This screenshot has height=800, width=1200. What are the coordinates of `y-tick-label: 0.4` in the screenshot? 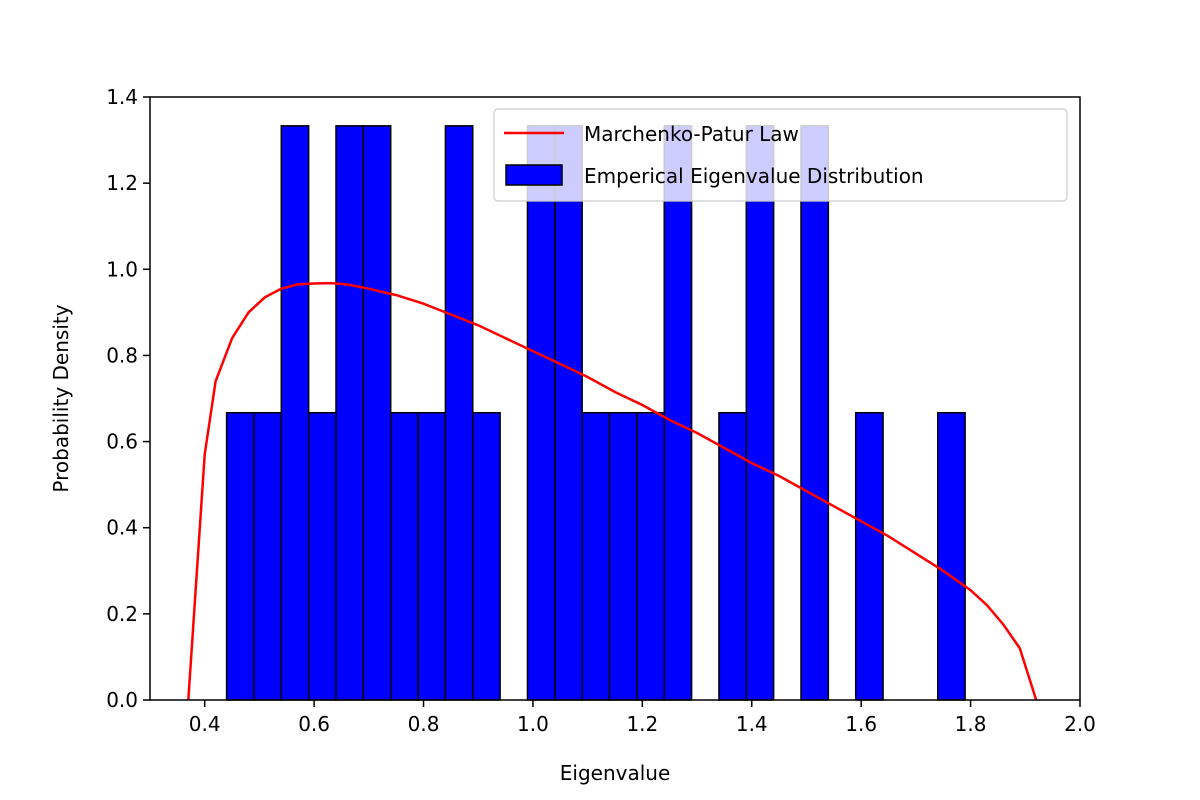 It's located at (122, 528).